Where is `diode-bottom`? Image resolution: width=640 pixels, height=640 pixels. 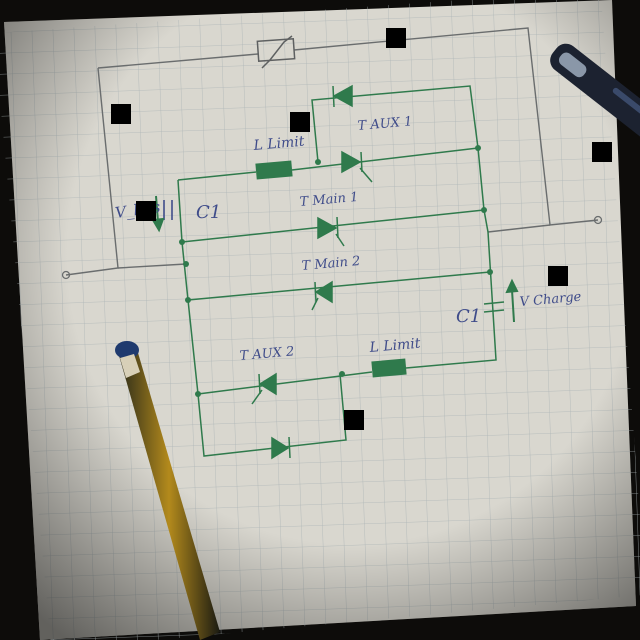
diode-bottom is located at coordinates (281, 448).